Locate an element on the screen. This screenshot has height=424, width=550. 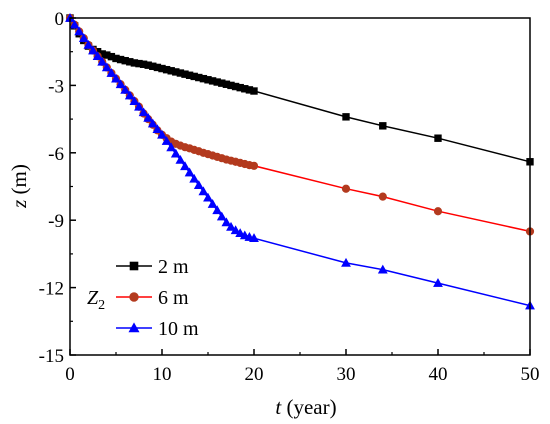
legend-label-2: 10 m is located at coordinates (178, 329).